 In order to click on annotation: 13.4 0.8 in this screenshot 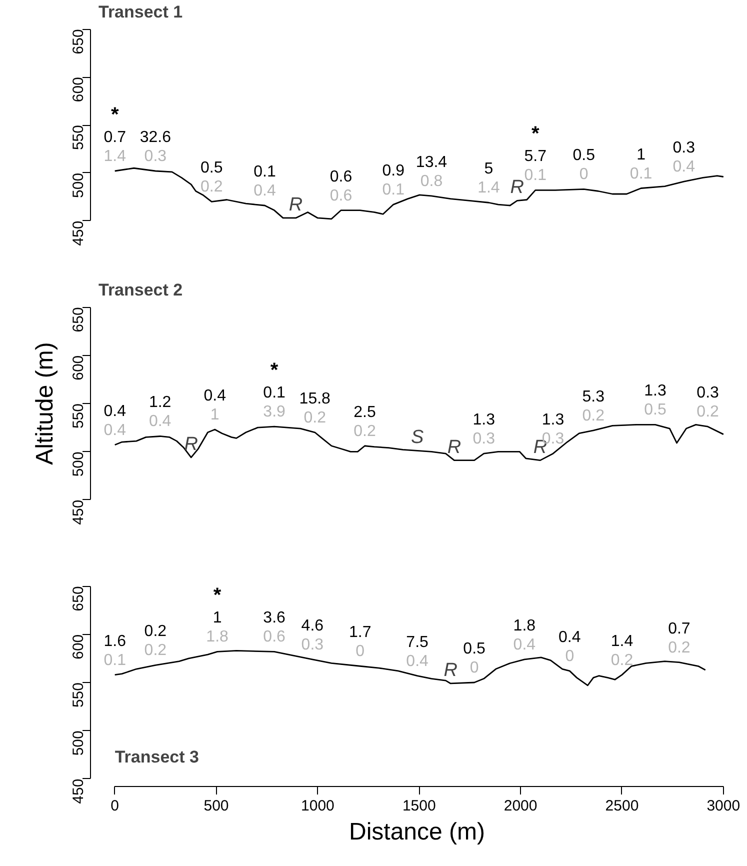, I will do `click(432, 172)`.